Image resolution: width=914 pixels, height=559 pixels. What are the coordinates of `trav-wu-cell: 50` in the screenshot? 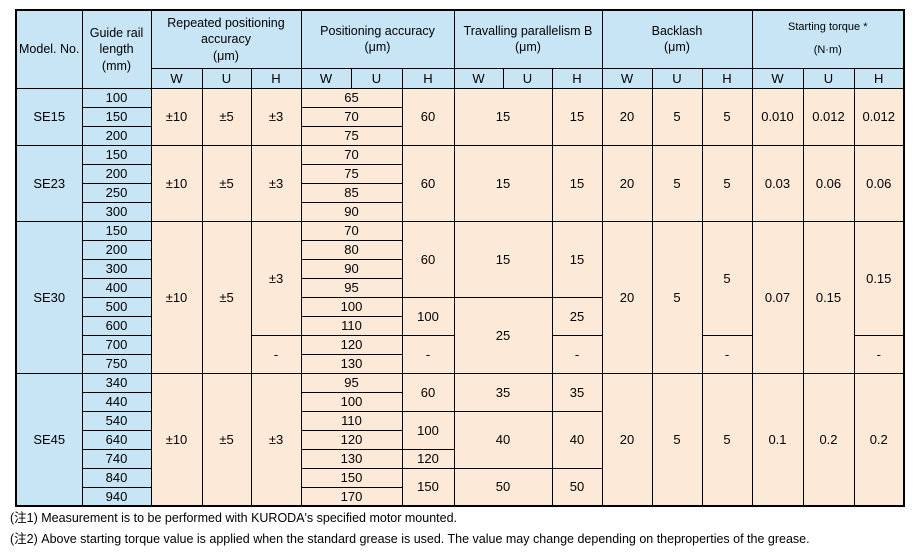 It's located at (503, 487).